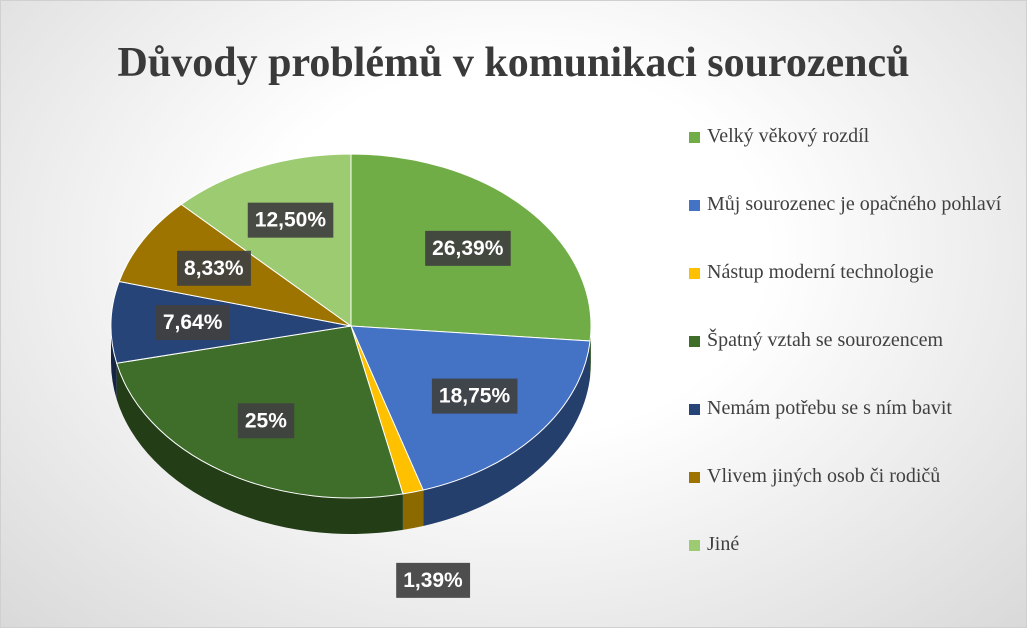 This screenshot has width=1027, height=628. I want to click on data-label: 7,64%, so click(192, 323).